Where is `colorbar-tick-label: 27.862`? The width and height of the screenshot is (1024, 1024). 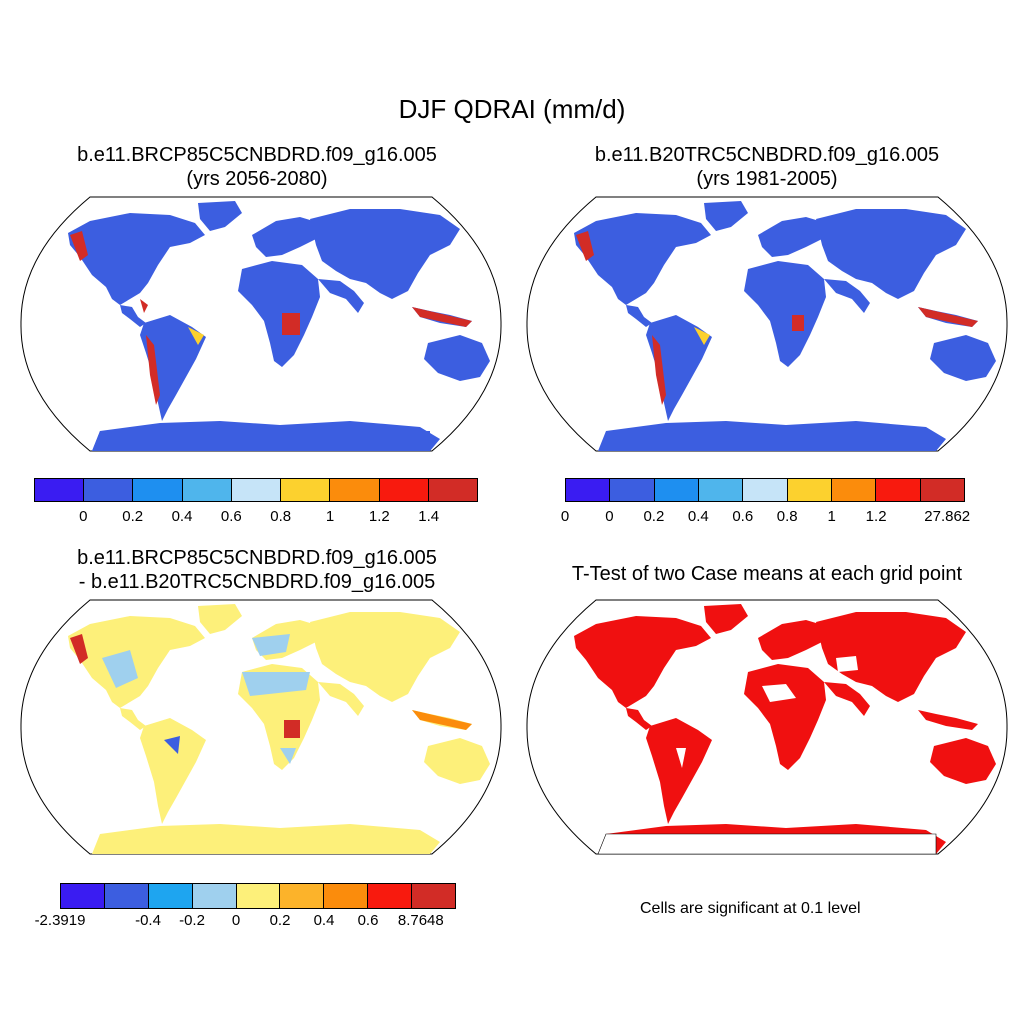
colorbar-tick-label: 27.862 is located at coordinates (947, 516).